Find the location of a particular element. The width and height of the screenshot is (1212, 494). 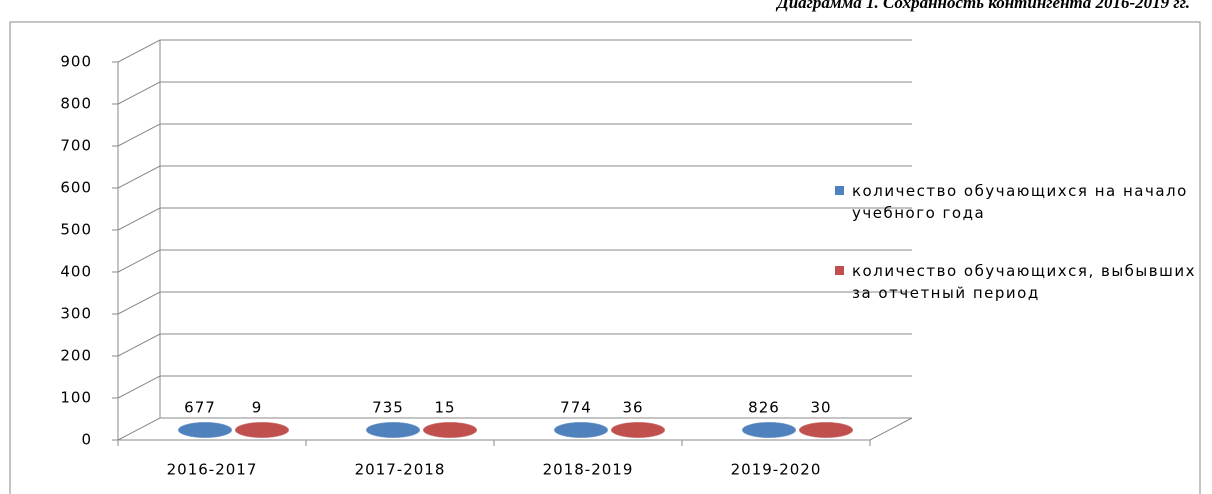

x-tick-label: 2017-2018 is located at coordinates (400, 470).